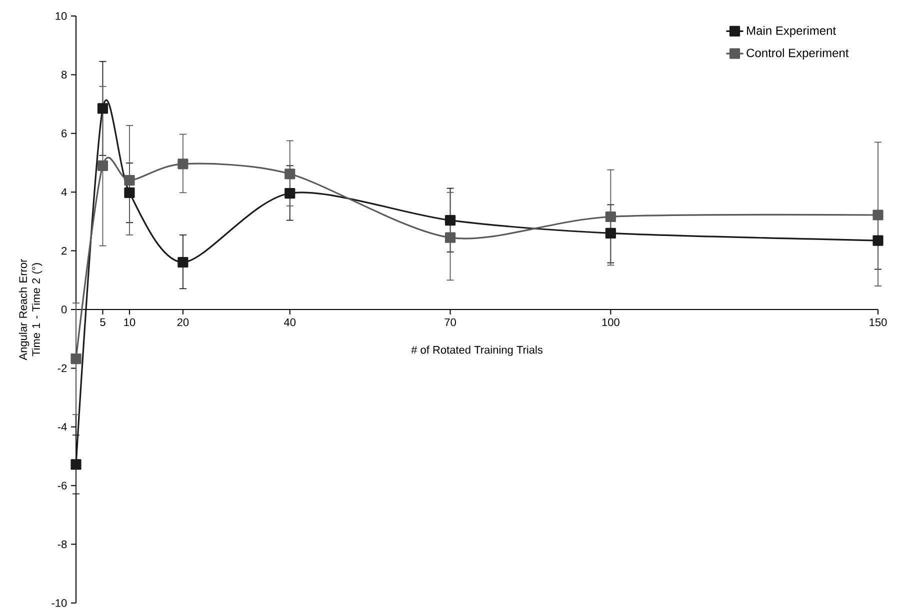 Image resolution: width=901 pixels, height=611 pixels. I want to click on y-tick-label: 4, so click(64, 192).